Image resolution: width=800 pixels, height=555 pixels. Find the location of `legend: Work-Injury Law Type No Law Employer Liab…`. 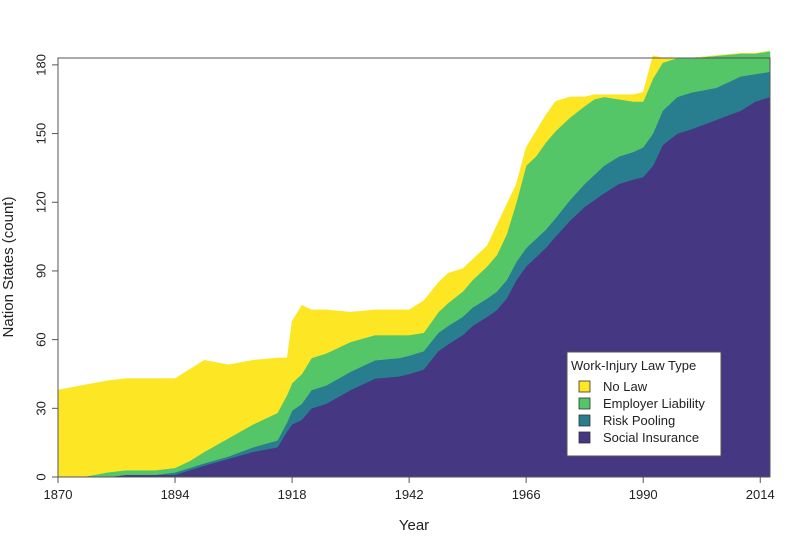

legend: Work-Injury Law Type No Law Employer Liab… is located at coordinates (644, 404).